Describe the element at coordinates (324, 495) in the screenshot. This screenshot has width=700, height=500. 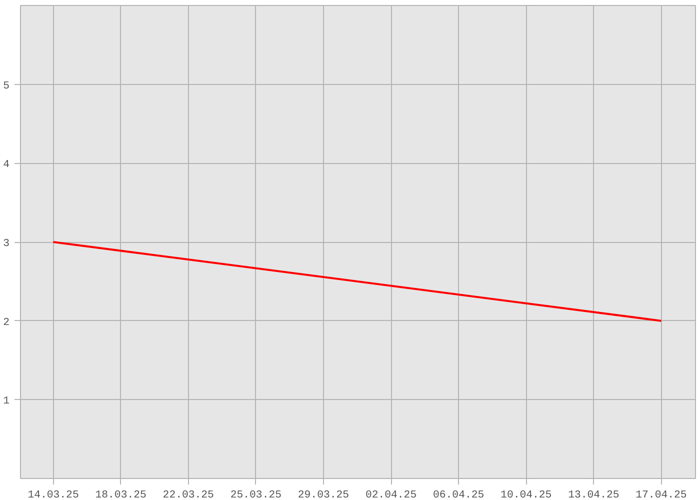
I see `x-tick-label: 29.03.25` at that location.